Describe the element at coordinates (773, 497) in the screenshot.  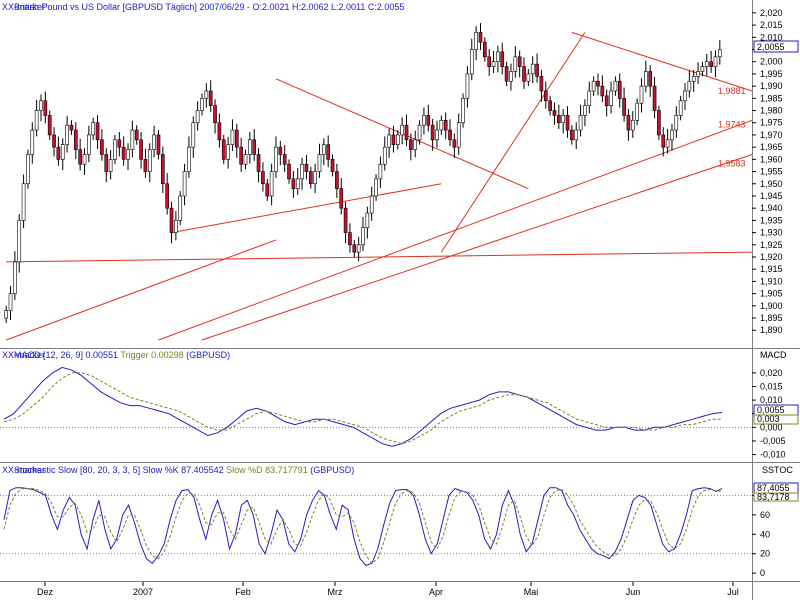
I see `stoch-d-last-label: 83,7178` at that location.